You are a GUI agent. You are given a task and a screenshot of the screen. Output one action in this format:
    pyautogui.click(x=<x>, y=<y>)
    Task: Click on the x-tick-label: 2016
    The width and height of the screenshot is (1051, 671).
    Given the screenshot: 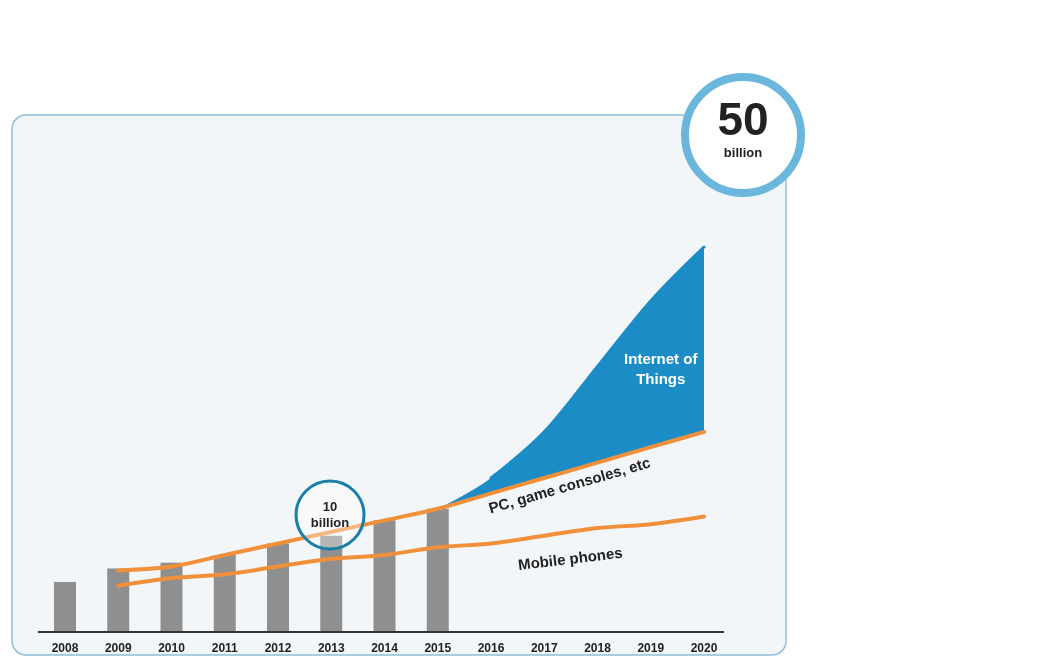 What is the action you would take?
    pyautogui.click(x=491, y=648)
    